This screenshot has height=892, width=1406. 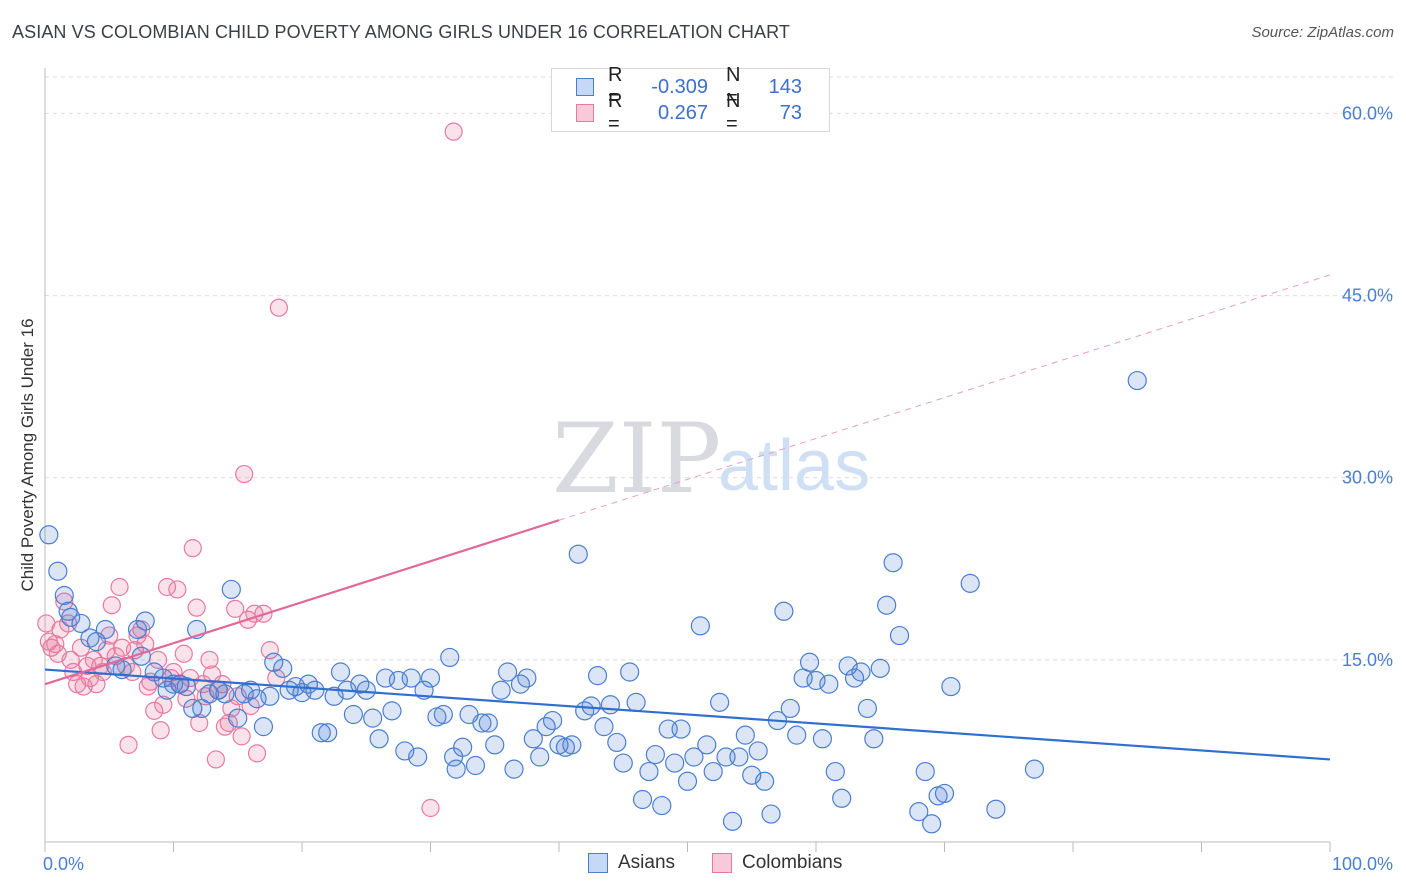 I want to click on legend-n-value: 73, so click(x=790, y=112).